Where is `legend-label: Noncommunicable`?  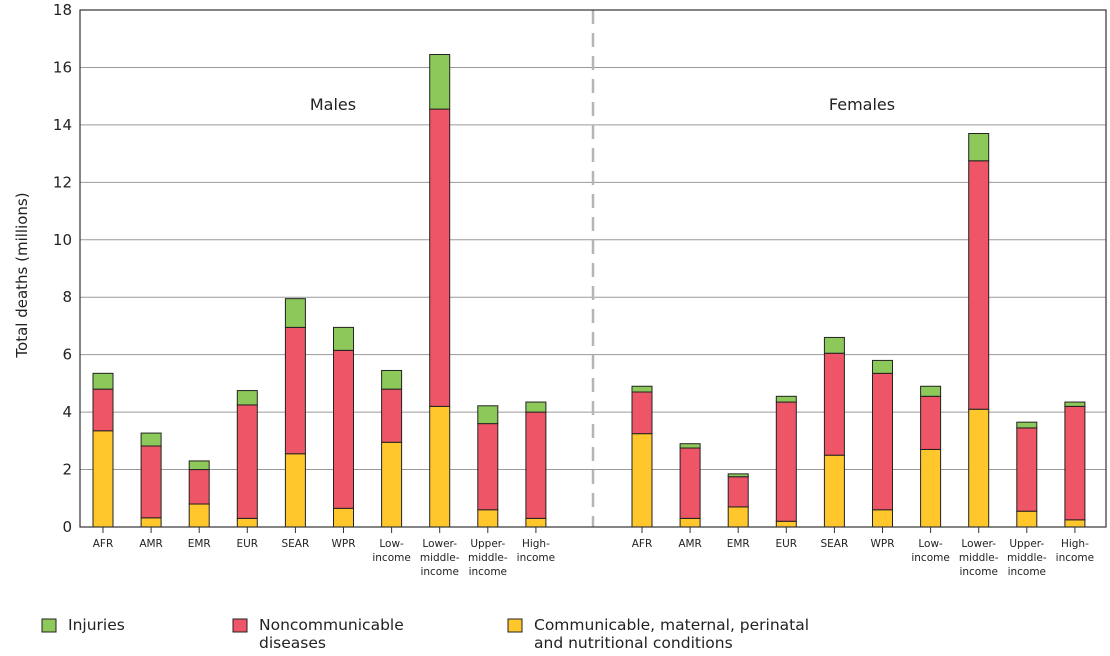 legend-label: Noncommunicable is located at coordinates (331, 625).